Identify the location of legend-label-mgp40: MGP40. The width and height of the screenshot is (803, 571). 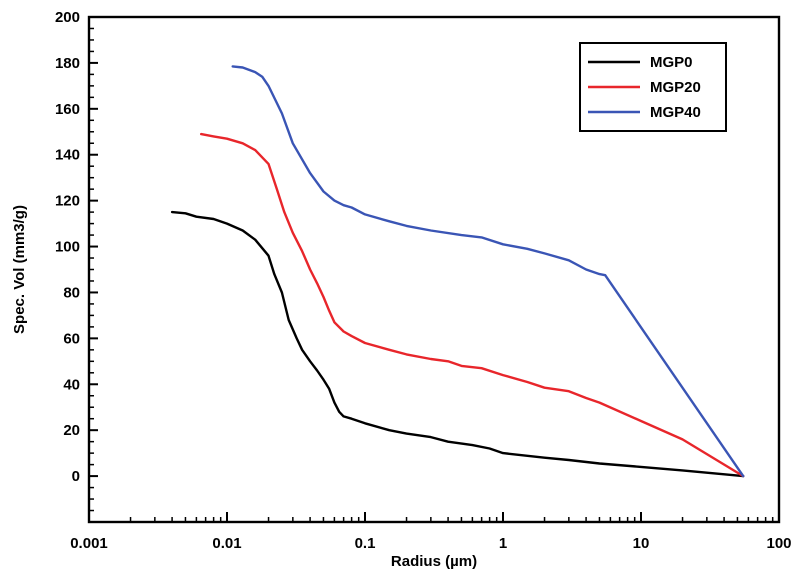
(675, 112).